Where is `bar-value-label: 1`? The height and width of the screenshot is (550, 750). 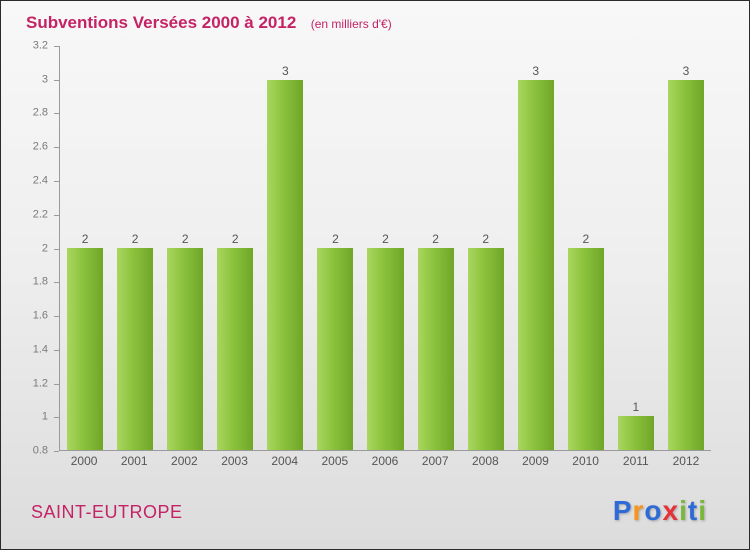
bar-value-label: 1 is located at coordinates (636, 407).